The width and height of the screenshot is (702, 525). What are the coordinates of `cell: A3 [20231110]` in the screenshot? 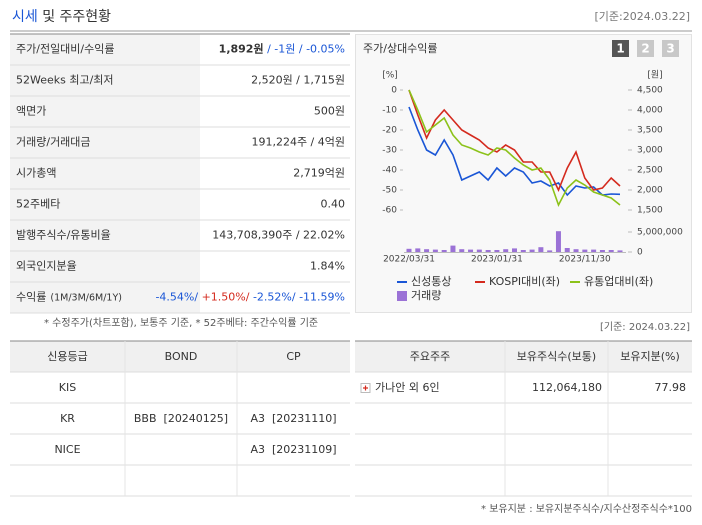 It's located at (293, 418).